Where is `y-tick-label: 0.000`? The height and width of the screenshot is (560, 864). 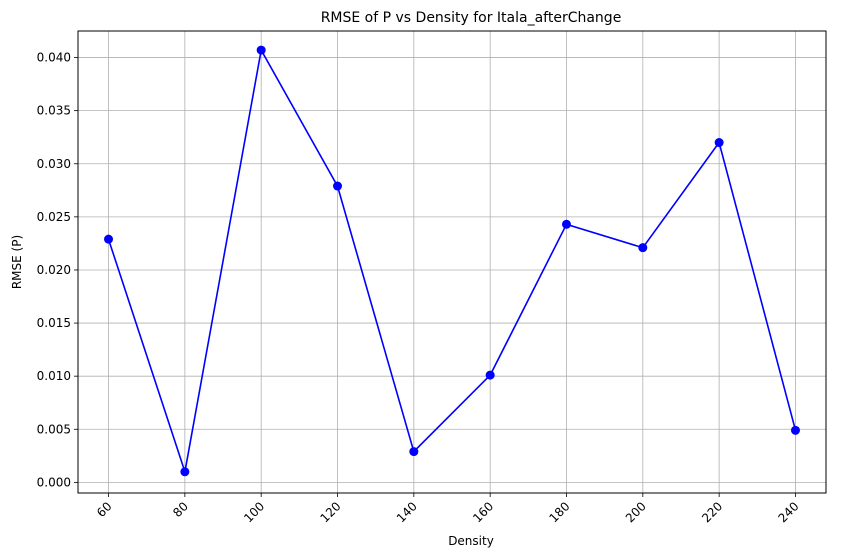
y-tick-label: 0.000 is located at coordinates (54, 482).